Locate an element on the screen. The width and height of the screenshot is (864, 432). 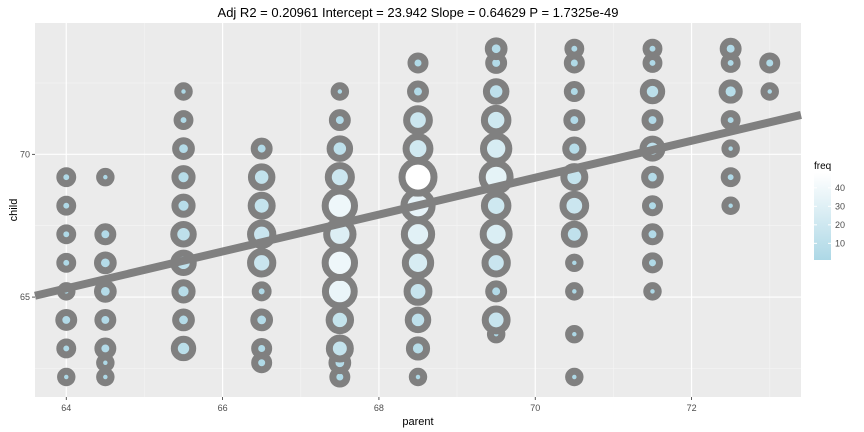
x-axis: 64 66 68 70 72 is located at coordinates (379, 405).